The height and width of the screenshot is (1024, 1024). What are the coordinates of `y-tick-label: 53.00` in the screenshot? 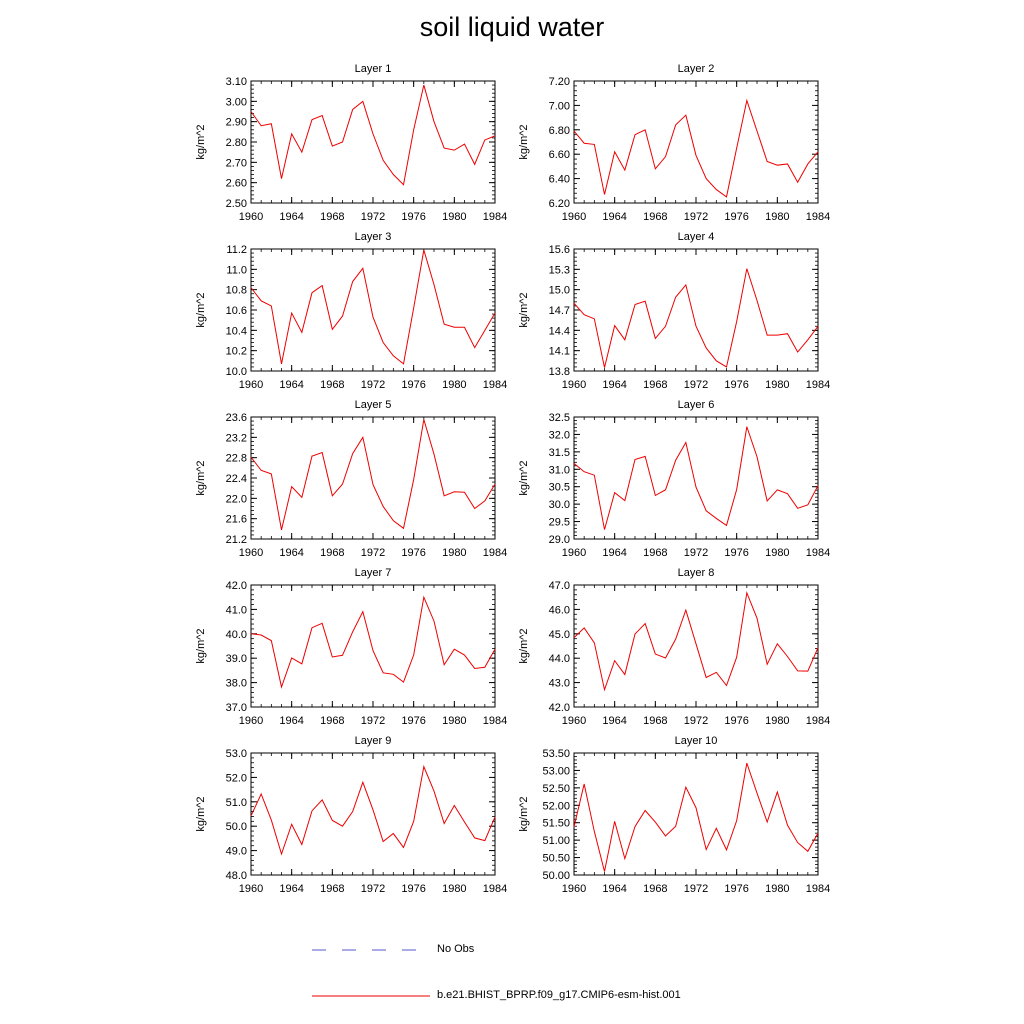 It's located at (556, 771).